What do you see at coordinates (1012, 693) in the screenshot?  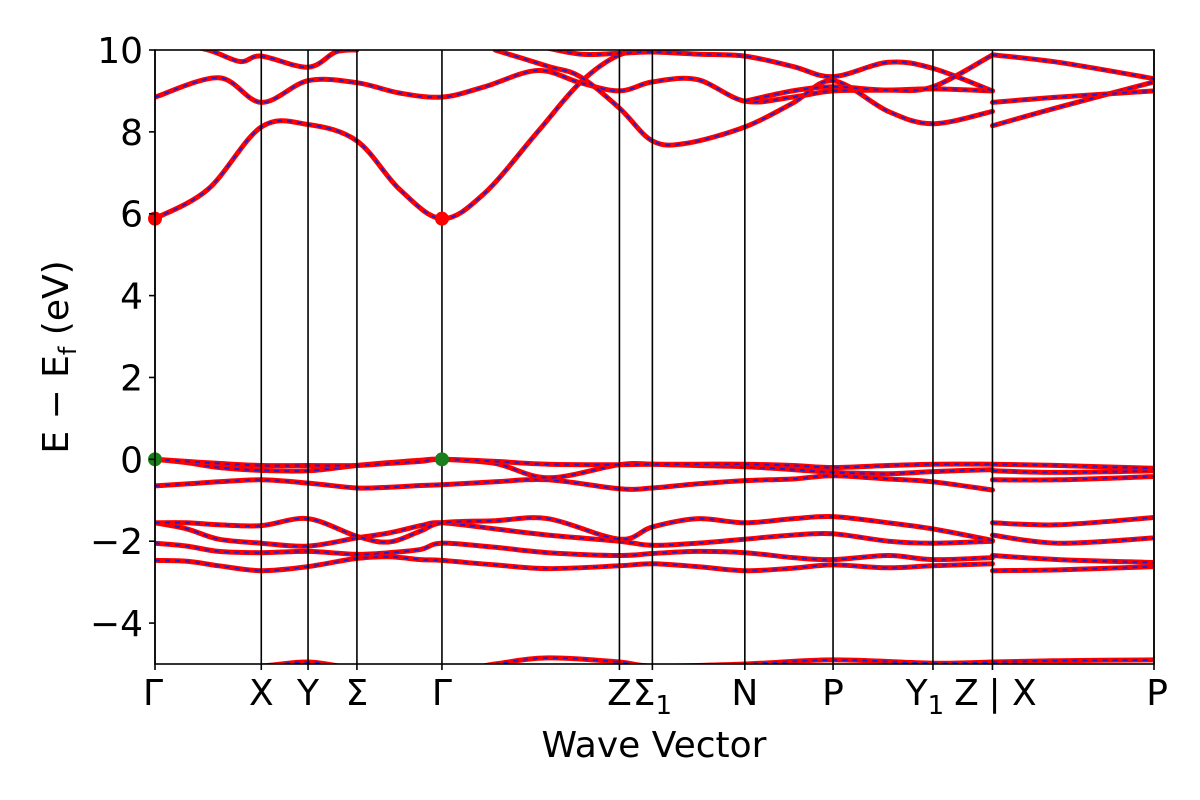 I see `x-tick-label-break: | X` at bounding box center [1012, 693].